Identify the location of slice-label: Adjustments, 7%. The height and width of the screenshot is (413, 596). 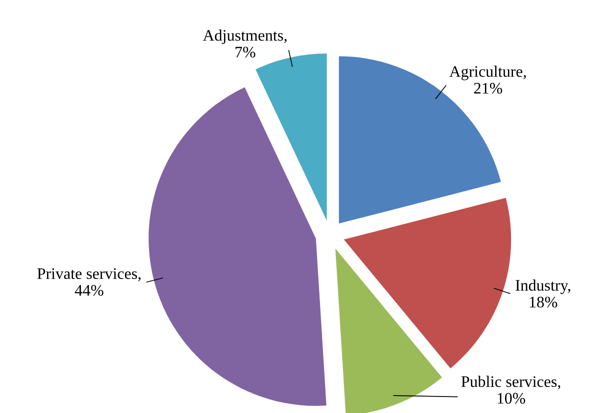
(244, 44).